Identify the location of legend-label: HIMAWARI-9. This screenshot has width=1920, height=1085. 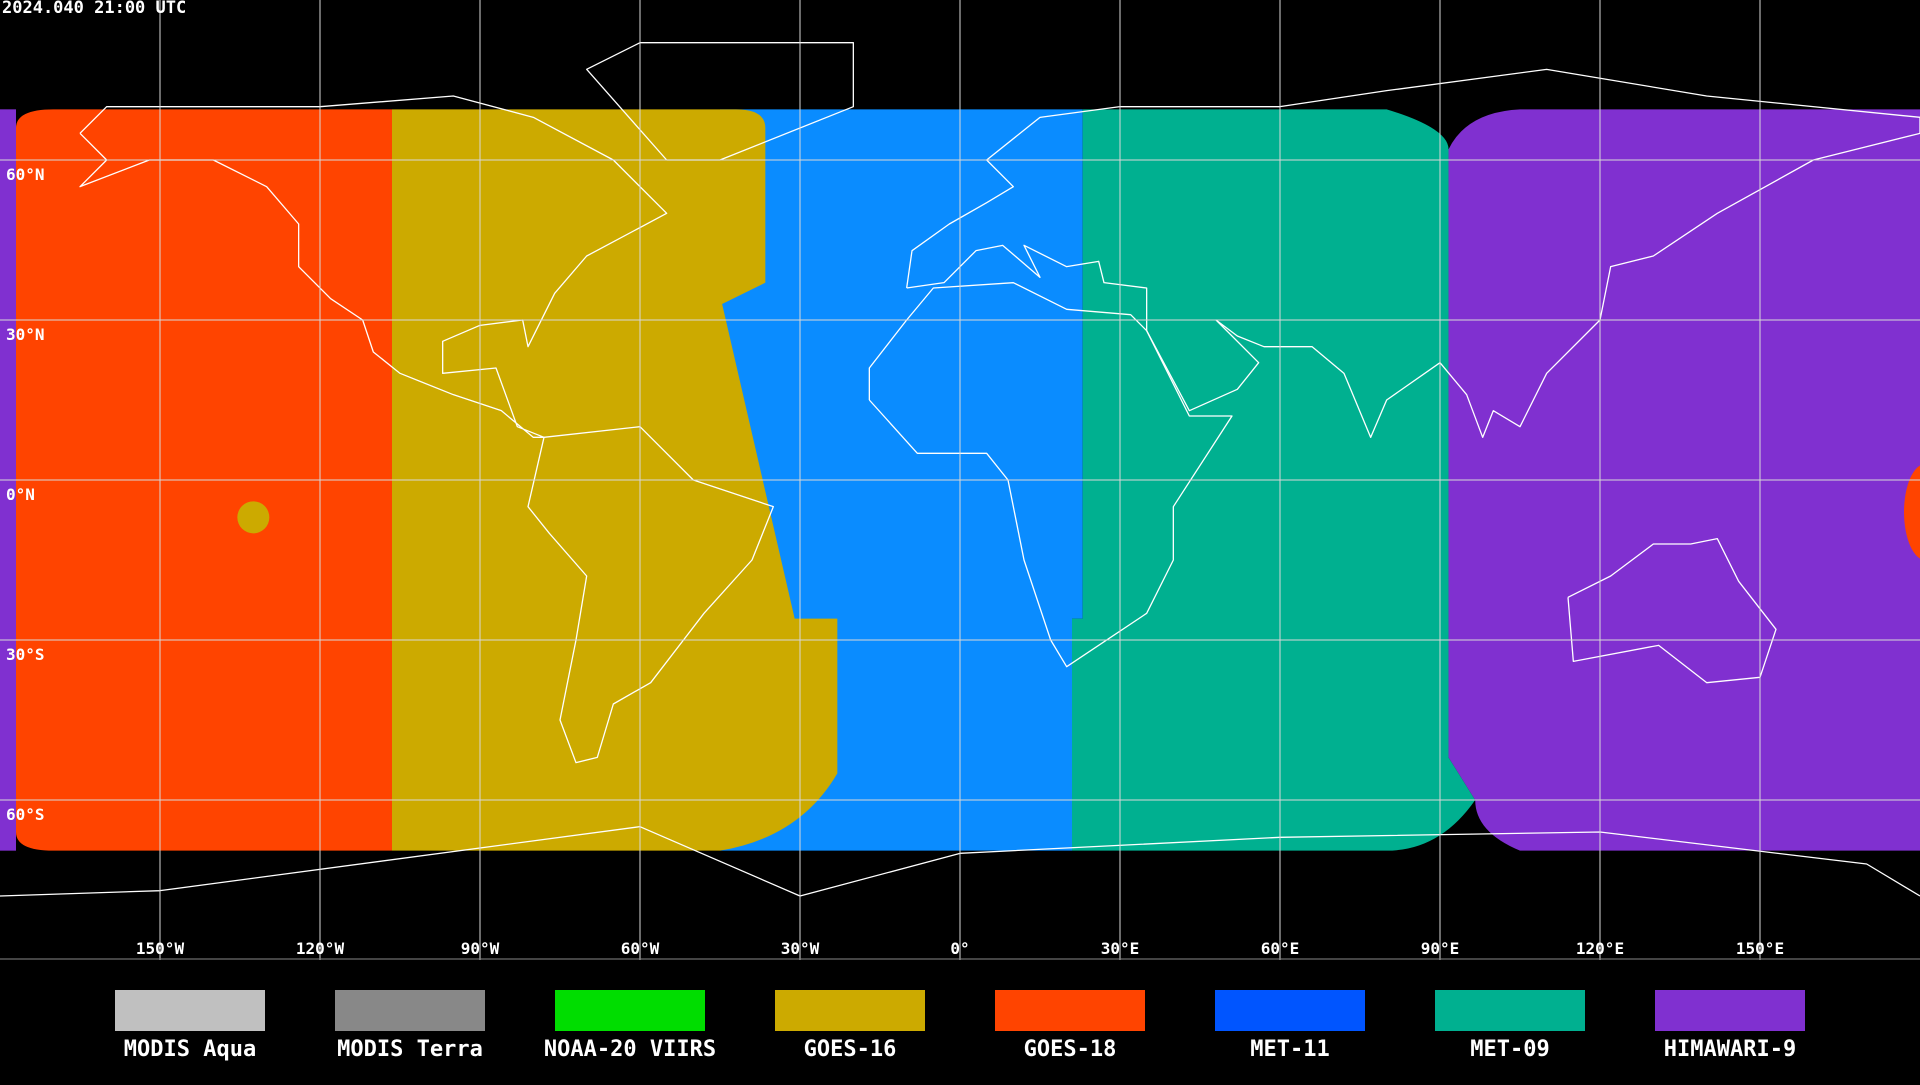
(1730, 1049).